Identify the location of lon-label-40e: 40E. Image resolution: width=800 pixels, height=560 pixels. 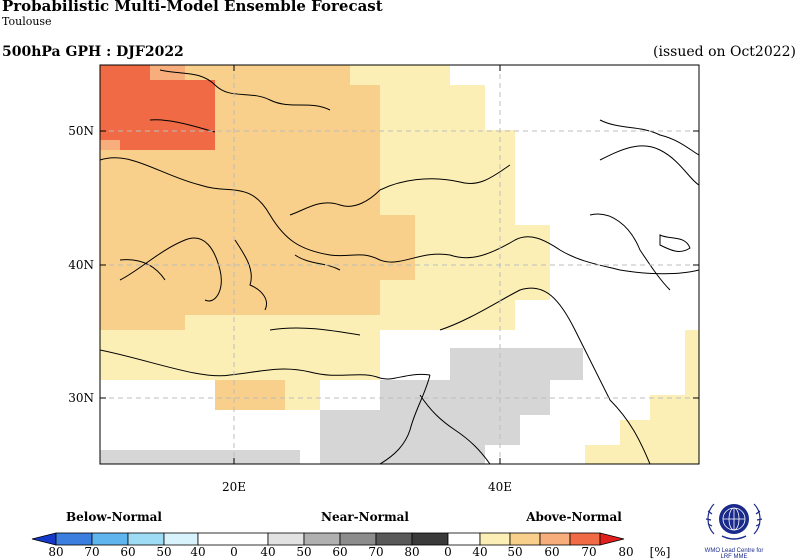
(500, 487).